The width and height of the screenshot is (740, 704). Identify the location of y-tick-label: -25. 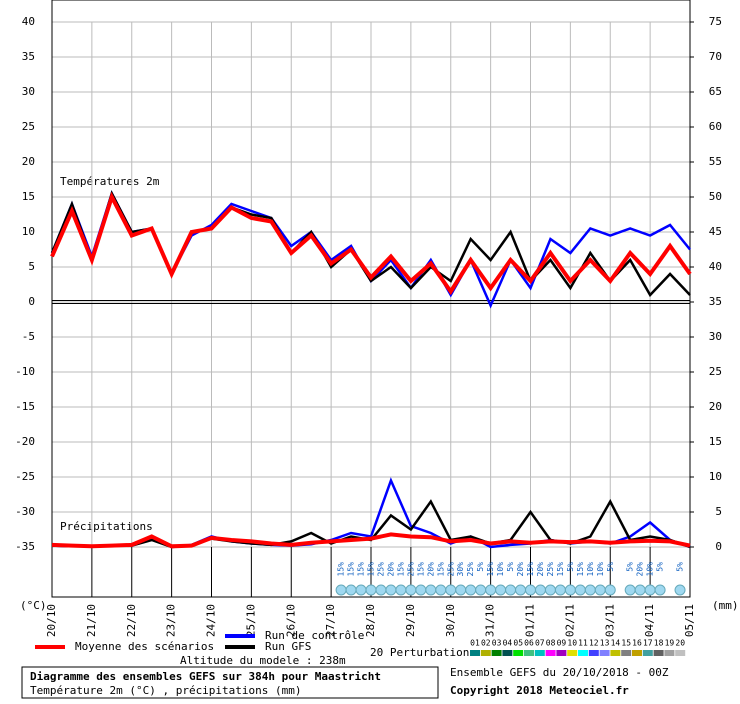
(25, 476).